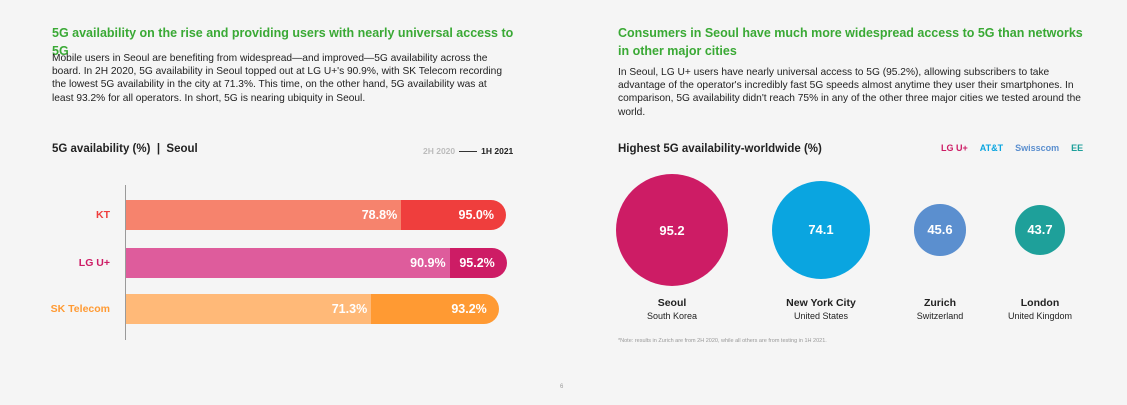  I want to click on bubble-city-label: London, so click(1040, 303).